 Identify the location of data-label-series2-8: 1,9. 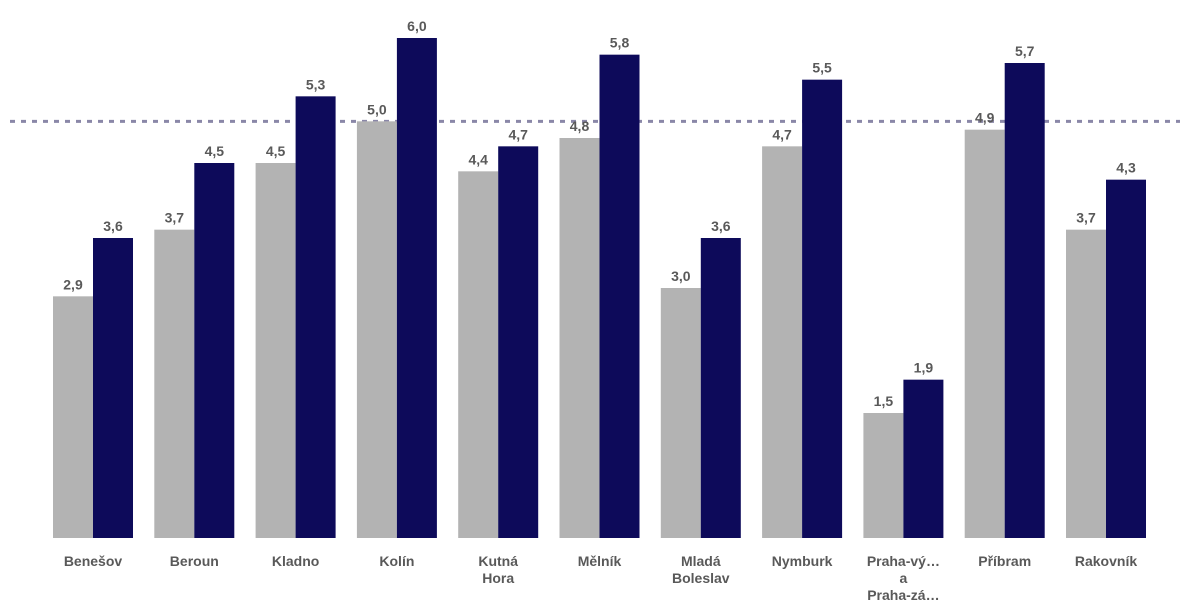
(924, 368).